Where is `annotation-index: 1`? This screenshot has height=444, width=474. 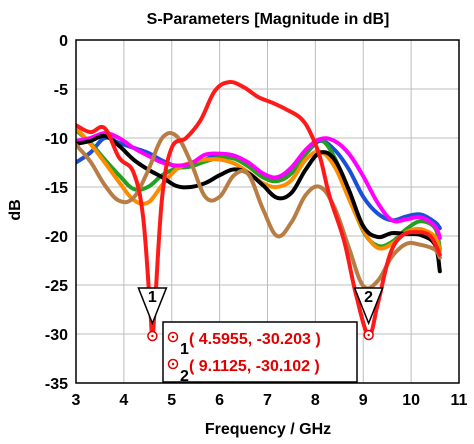
annotation-index: 1 is located at coordinates (184, 349).